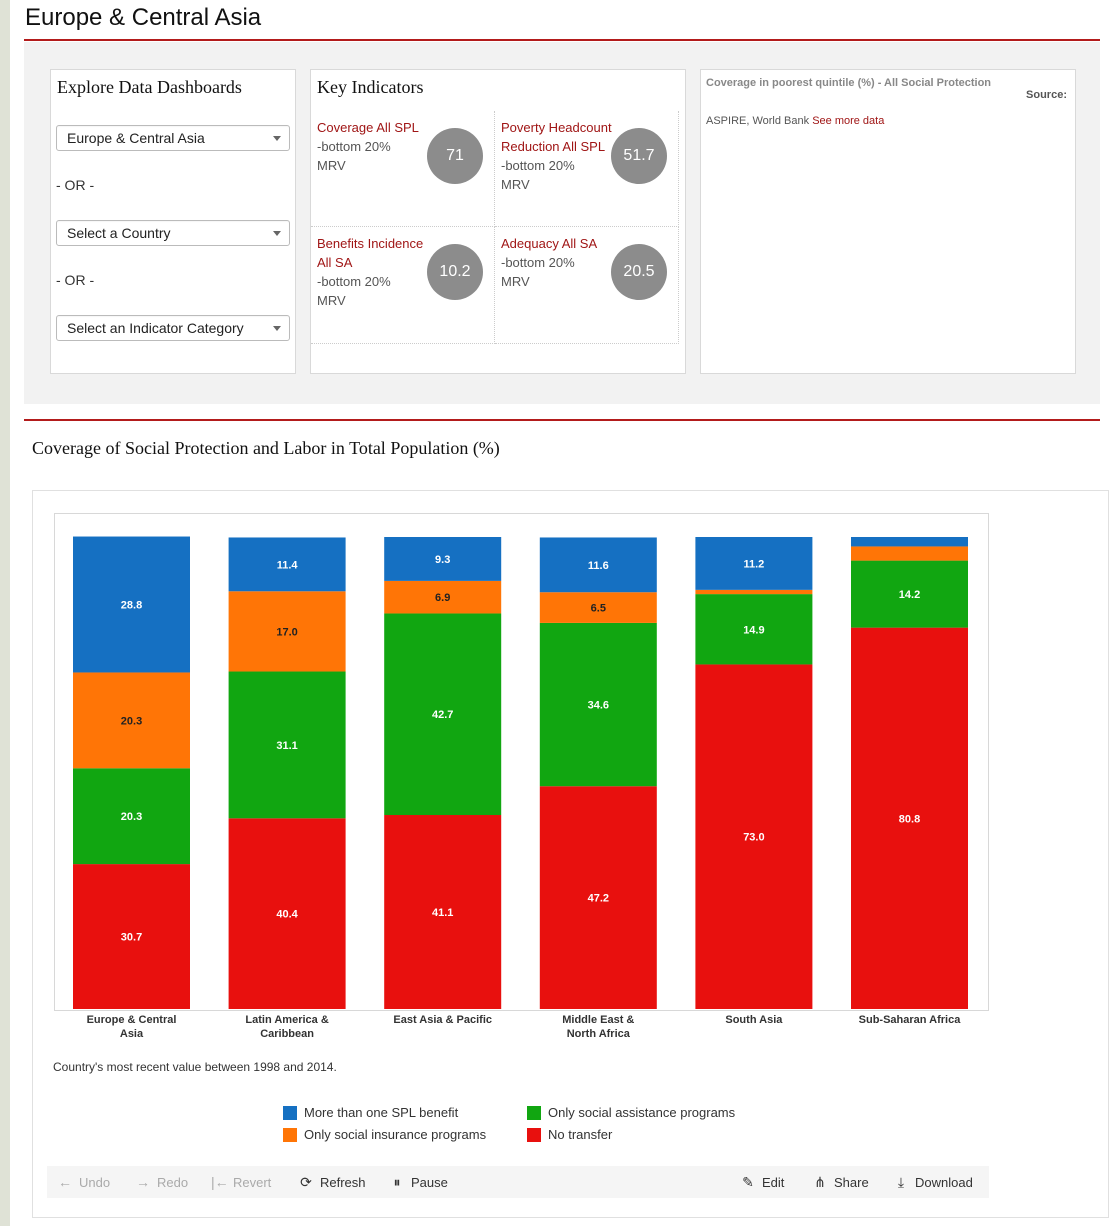 This screenshot has width=1118, height=1226. I want to click on refresh-button: ⟳ Refresh, so click(331, 1182).